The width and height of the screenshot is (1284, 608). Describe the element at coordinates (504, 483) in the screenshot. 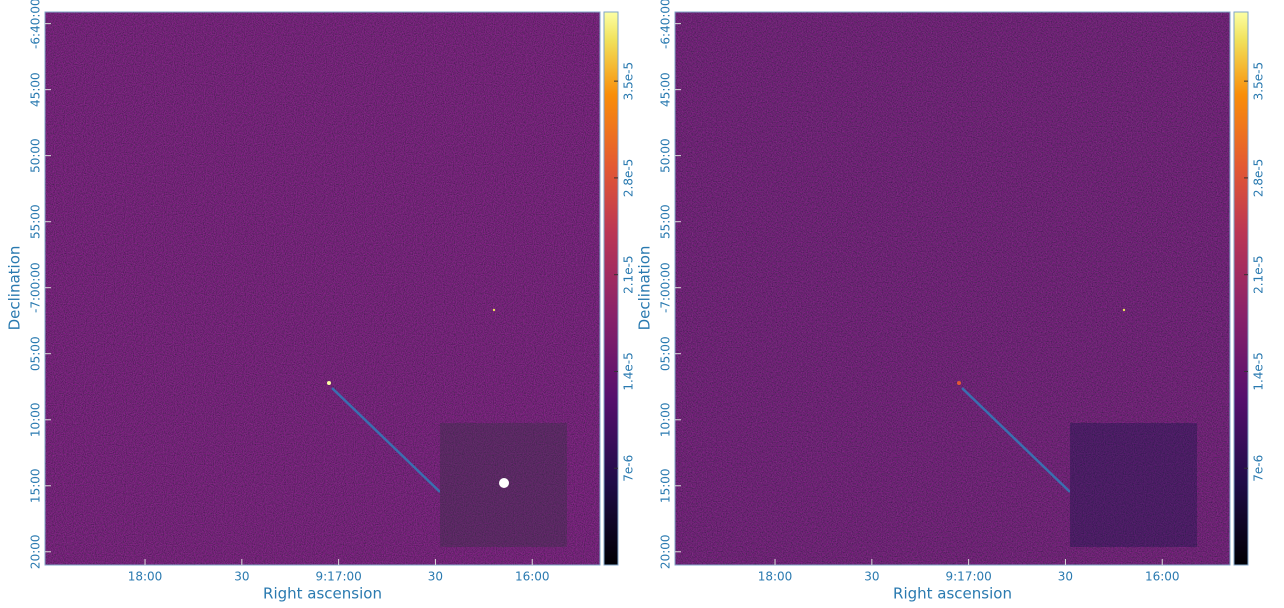

I see `inset-source` at that location.